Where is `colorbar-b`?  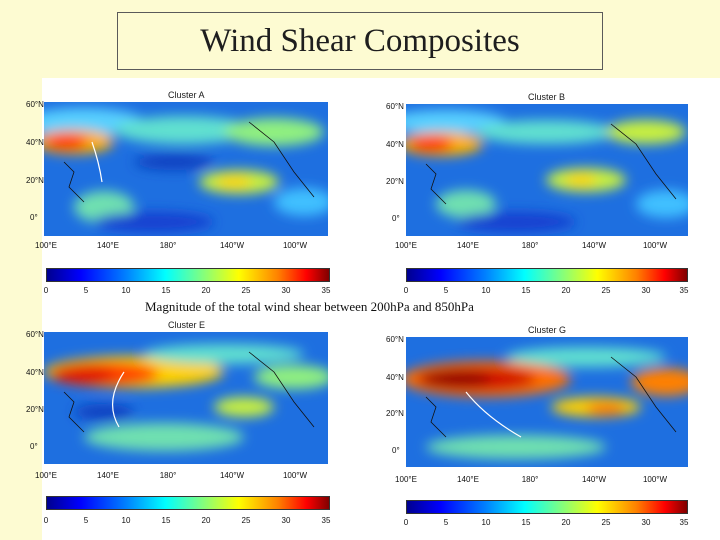 colorbar-b is located at coordinates (547, 275).